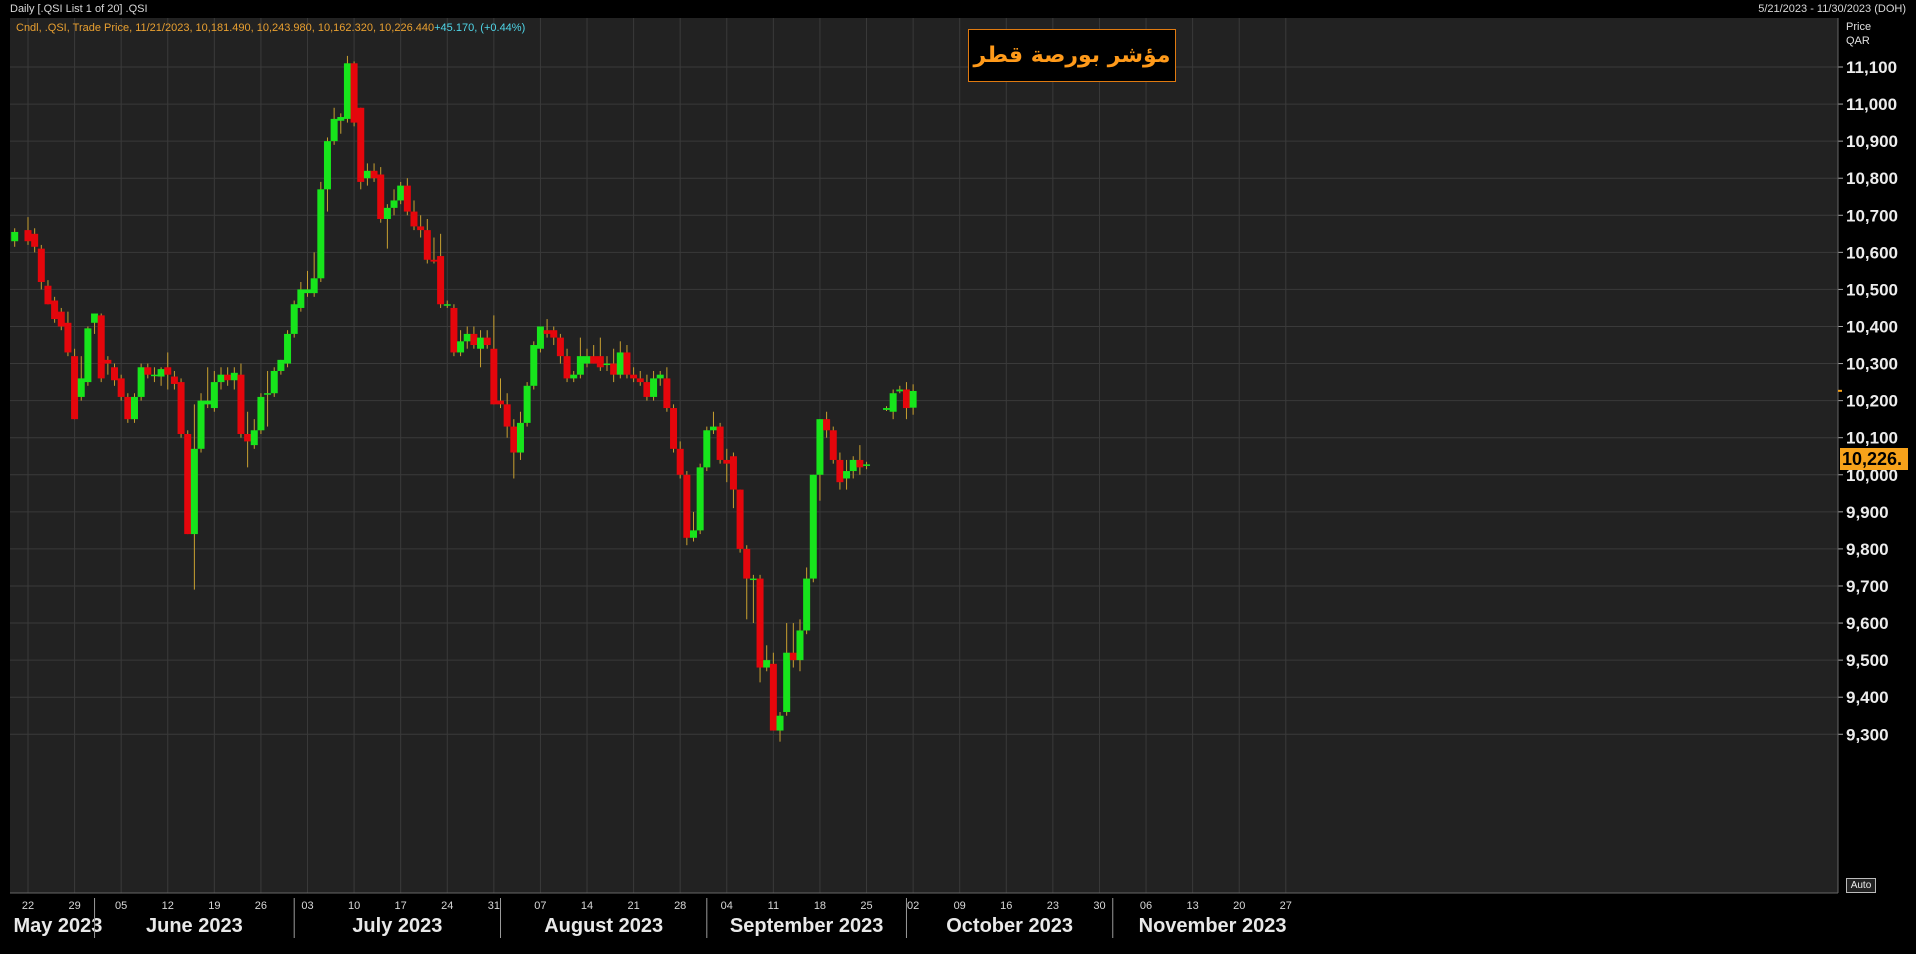 Image resolution: width=1916 pixels, height=954 pixels. What do you see at coordinates (261, 906) in the screenshot?
I see `x-tick-label: 26` at bounding box center [261, 906].